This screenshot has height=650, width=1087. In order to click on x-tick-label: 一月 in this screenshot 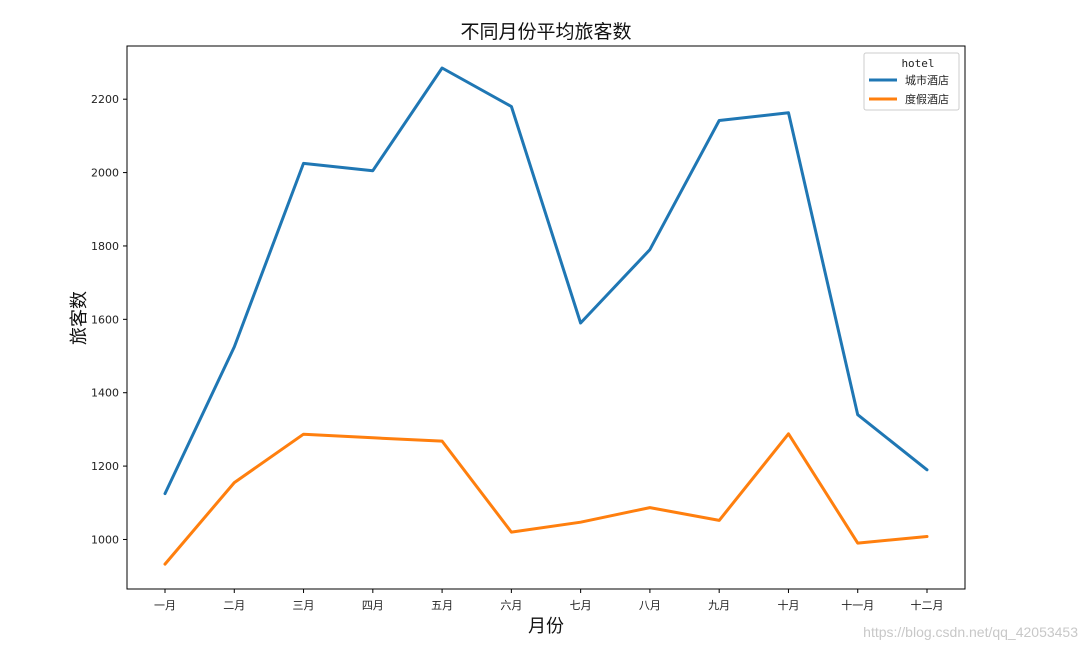, I will do `click(165, 605)`.